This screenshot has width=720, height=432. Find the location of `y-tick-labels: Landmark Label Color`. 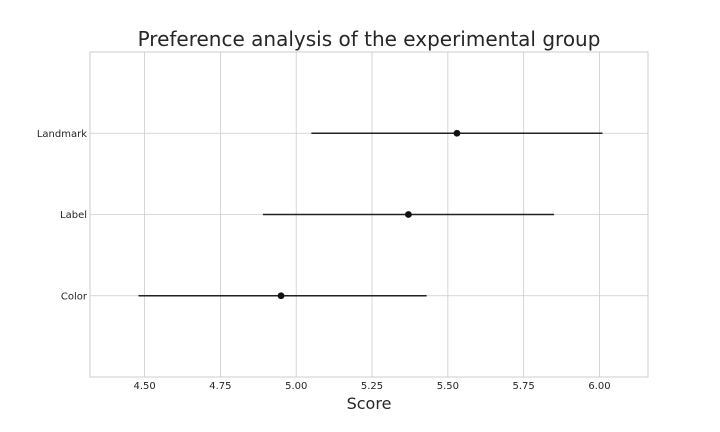

y-tick-labels: Landmark Label Color is located at coordinates (62, 216).